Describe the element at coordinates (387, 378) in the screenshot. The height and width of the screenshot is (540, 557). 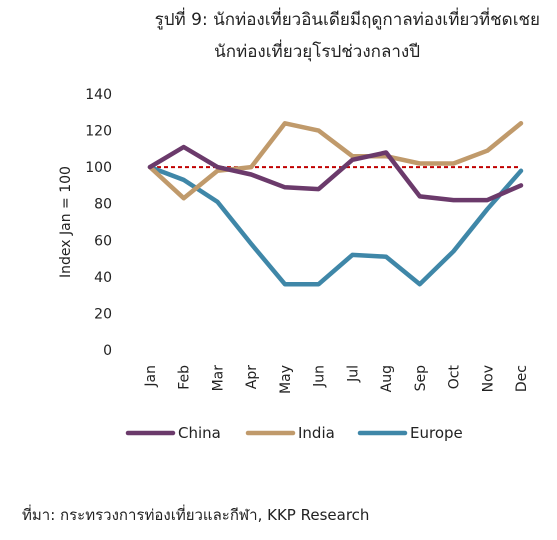
I see `x-tick-label: Aug` at that location.